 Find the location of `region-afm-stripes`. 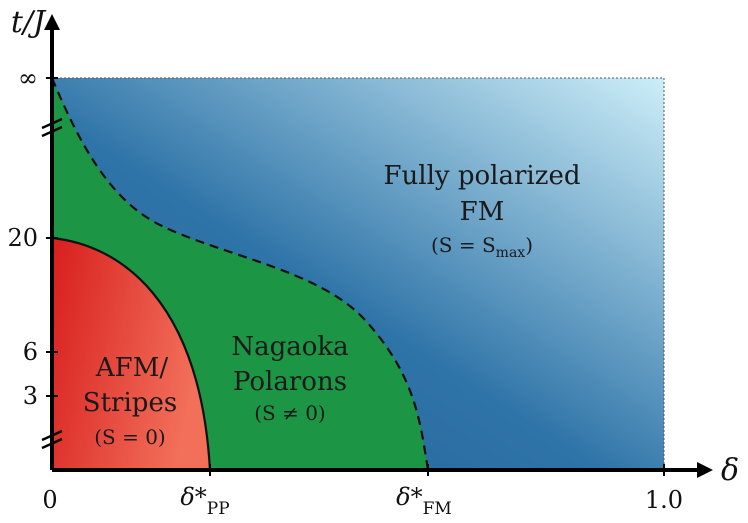

region-afm-stripes is located at coordinates (131, 354).